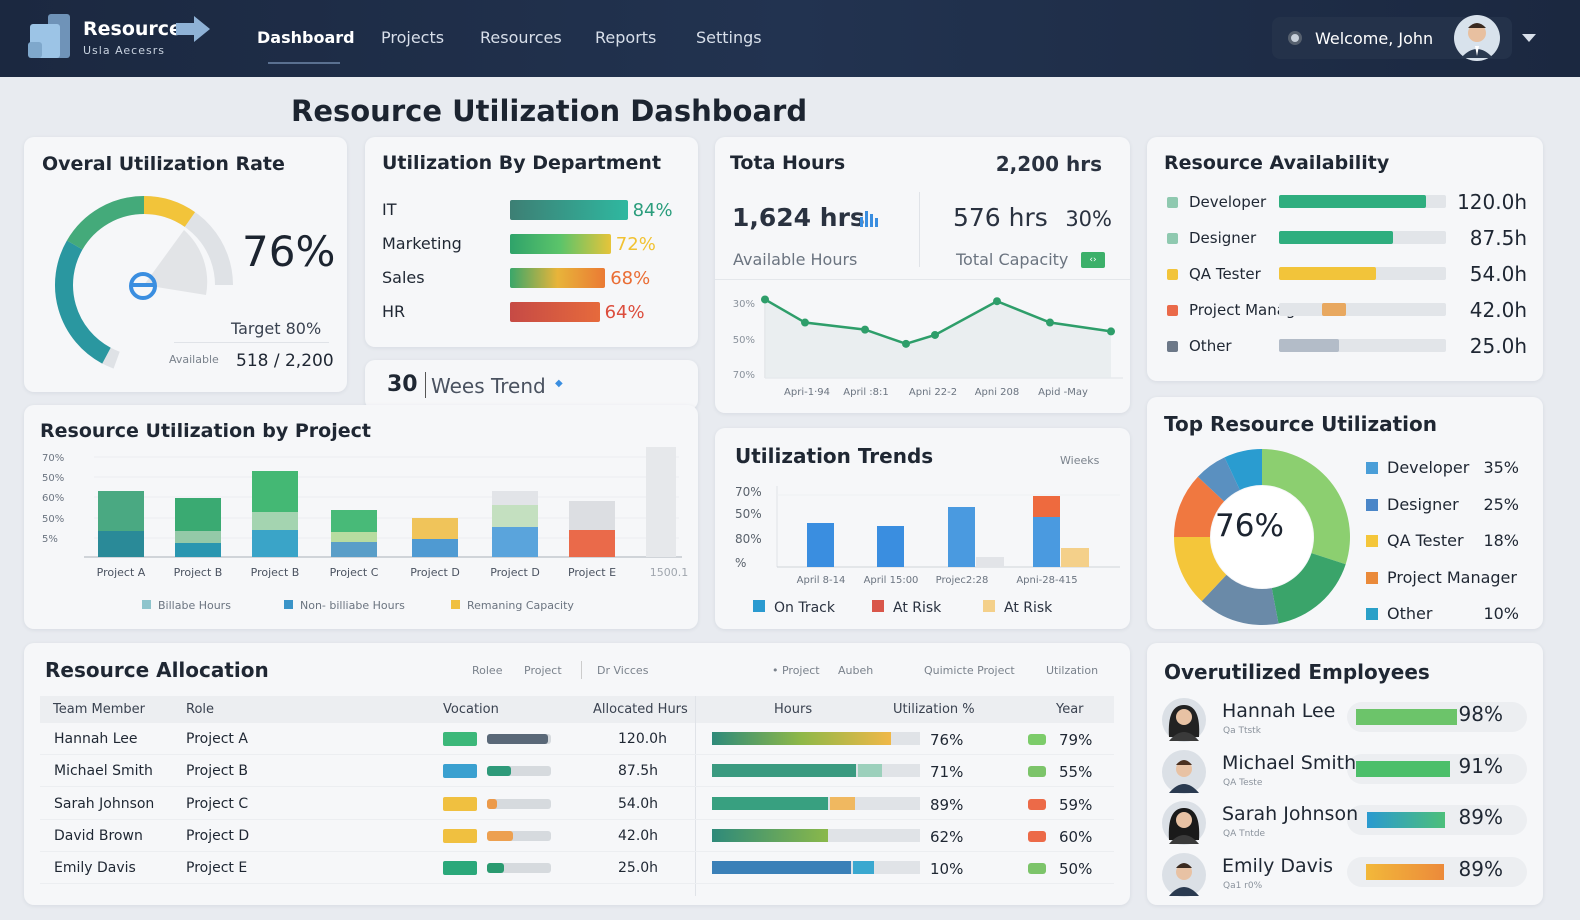 This screenshot has width=1580, height=920. Describe the element at coordinates (1244, 834) in the screenshot. I see `employee-role: QA Tntde` at that location.